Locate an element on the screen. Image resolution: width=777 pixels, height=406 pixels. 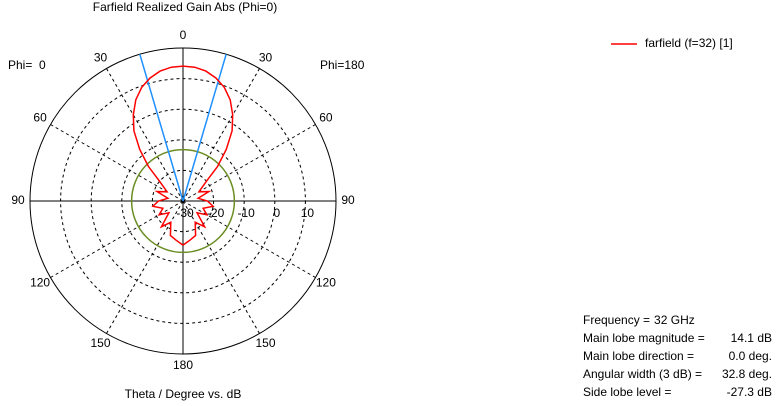
info-value: 14.1 dB is located at coordinates (751, 338).